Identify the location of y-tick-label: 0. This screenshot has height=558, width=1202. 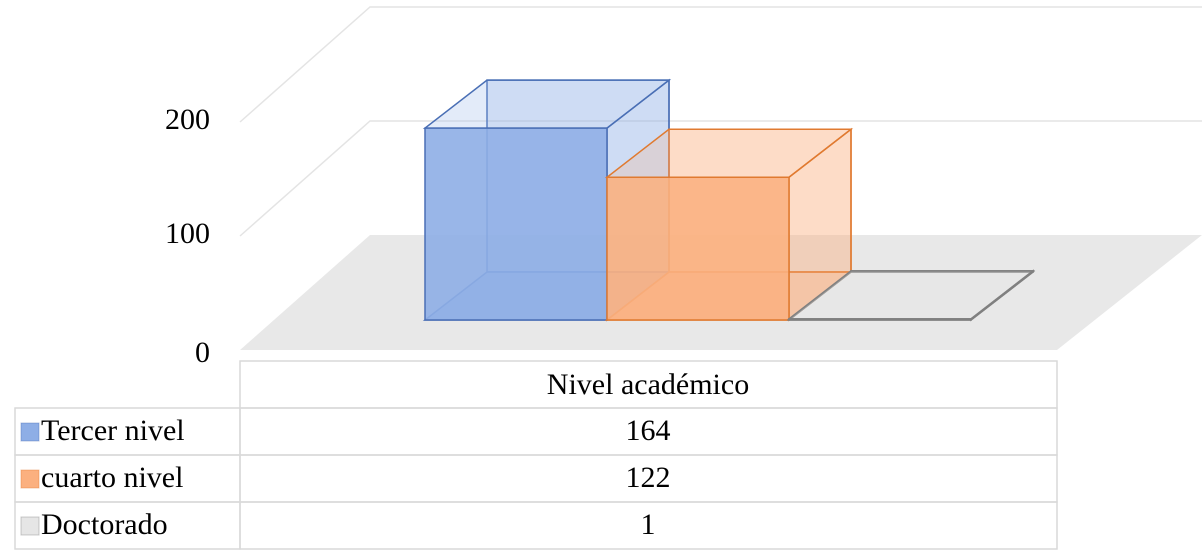
(202, 352).